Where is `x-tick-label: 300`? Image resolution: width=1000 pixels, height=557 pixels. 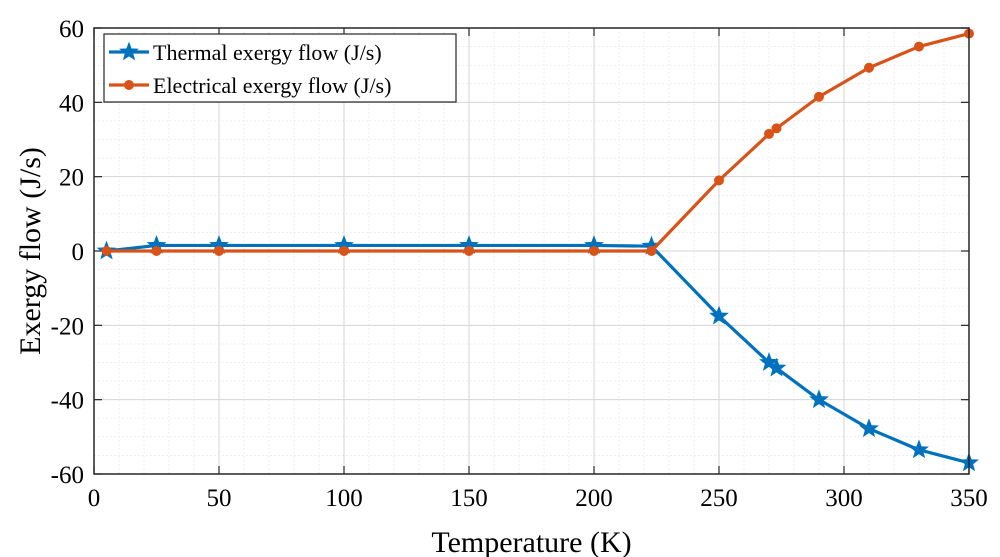 x-tick-label: 300 is located at coordinates (844, 498).